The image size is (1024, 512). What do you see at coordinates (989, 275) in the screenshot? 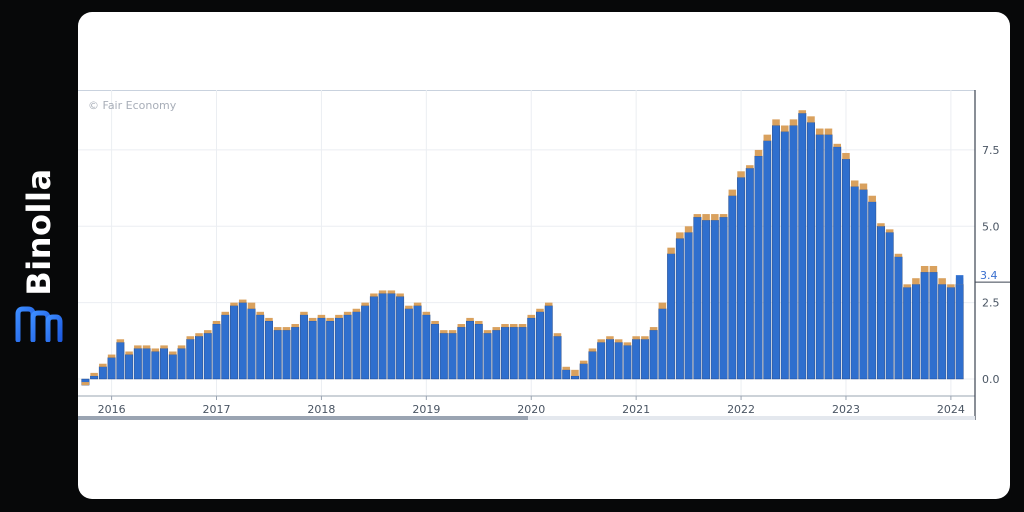
I see `last-value-label: 3.4` at bounding box center [989, 275].